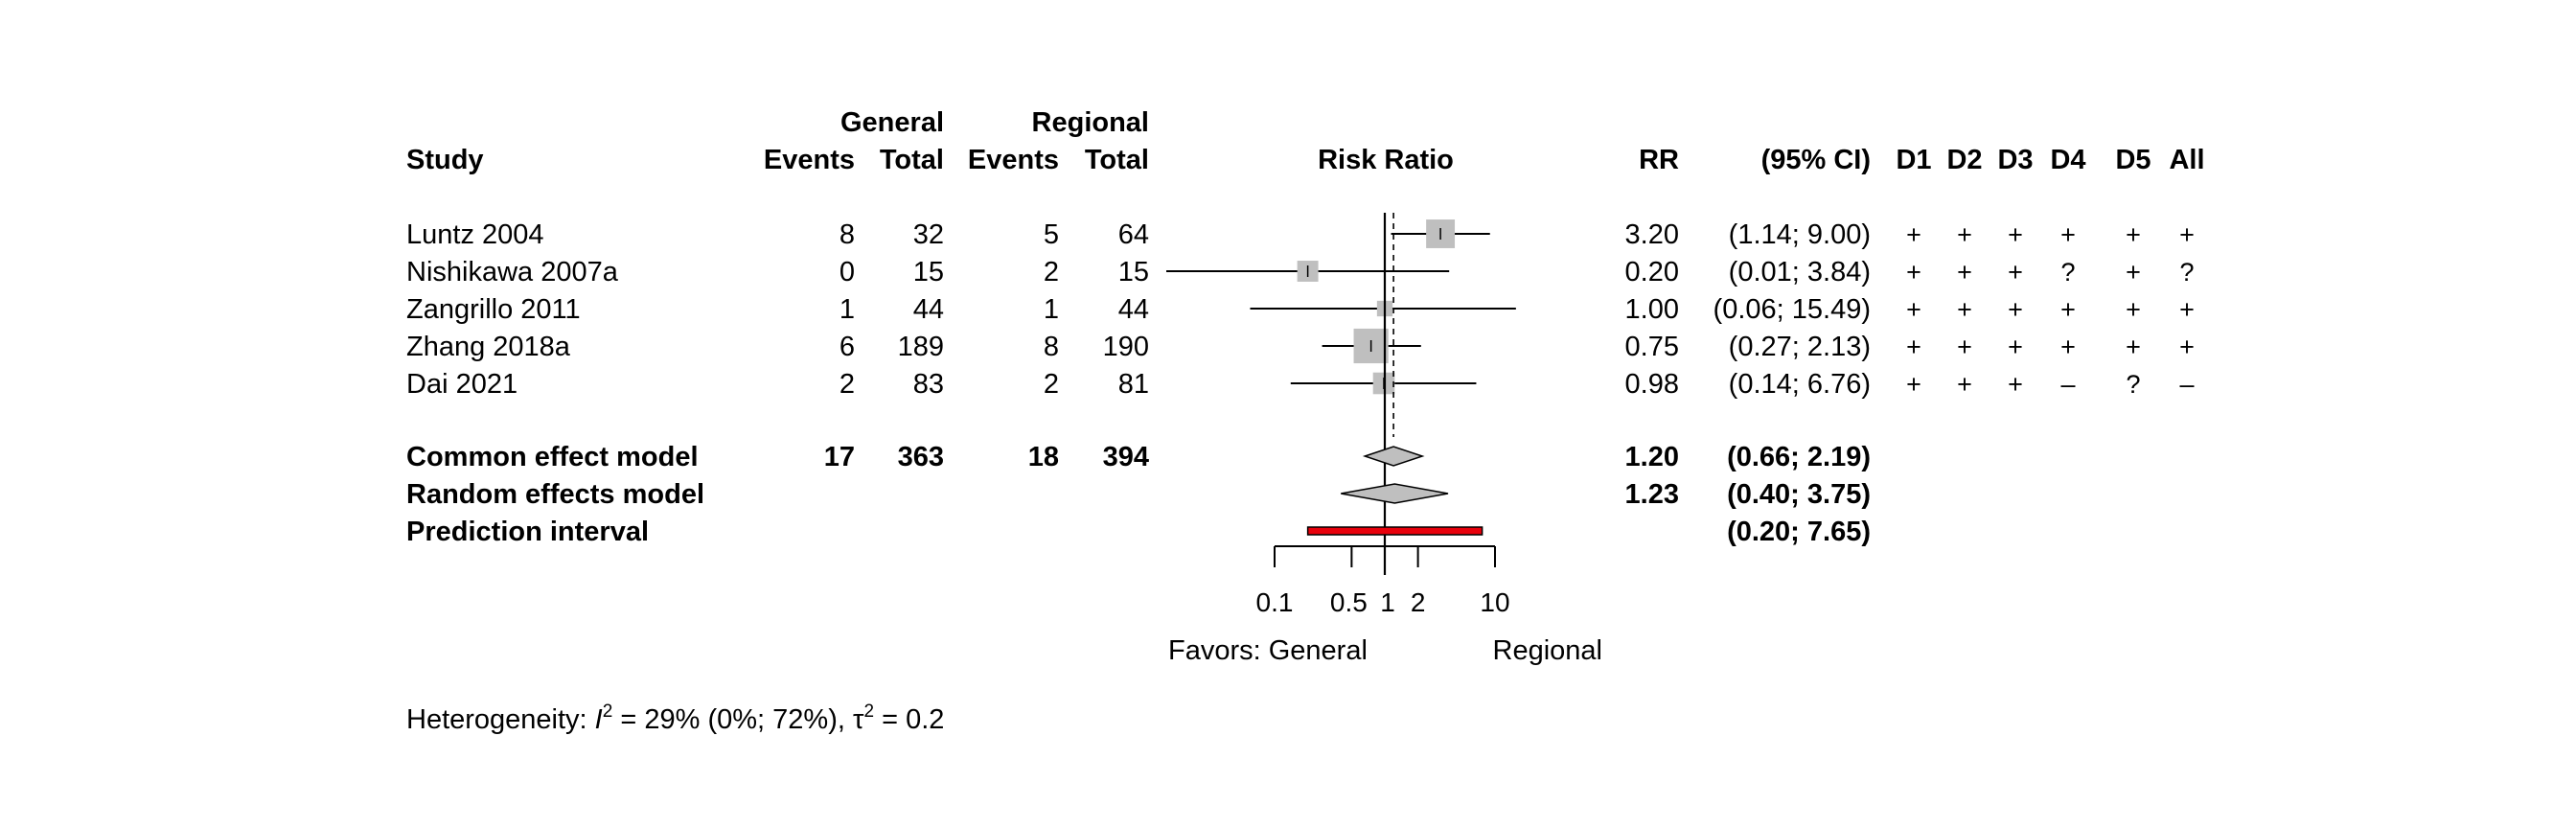 The width and height of the screenshot is (2576, 828). I want to click on tau-value: = 0.2, so click(909, 719).